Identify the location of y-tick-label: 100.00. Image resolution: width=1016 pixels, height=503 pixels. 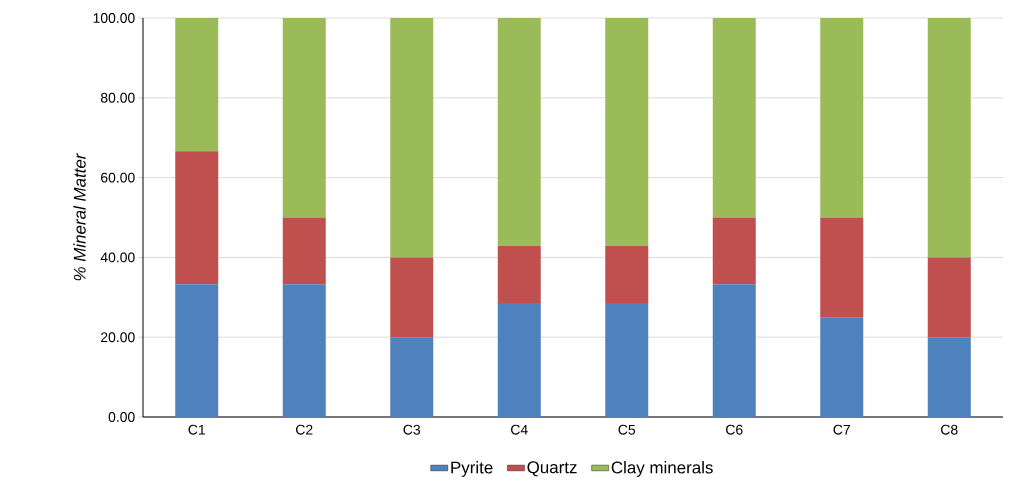
(114, 18).